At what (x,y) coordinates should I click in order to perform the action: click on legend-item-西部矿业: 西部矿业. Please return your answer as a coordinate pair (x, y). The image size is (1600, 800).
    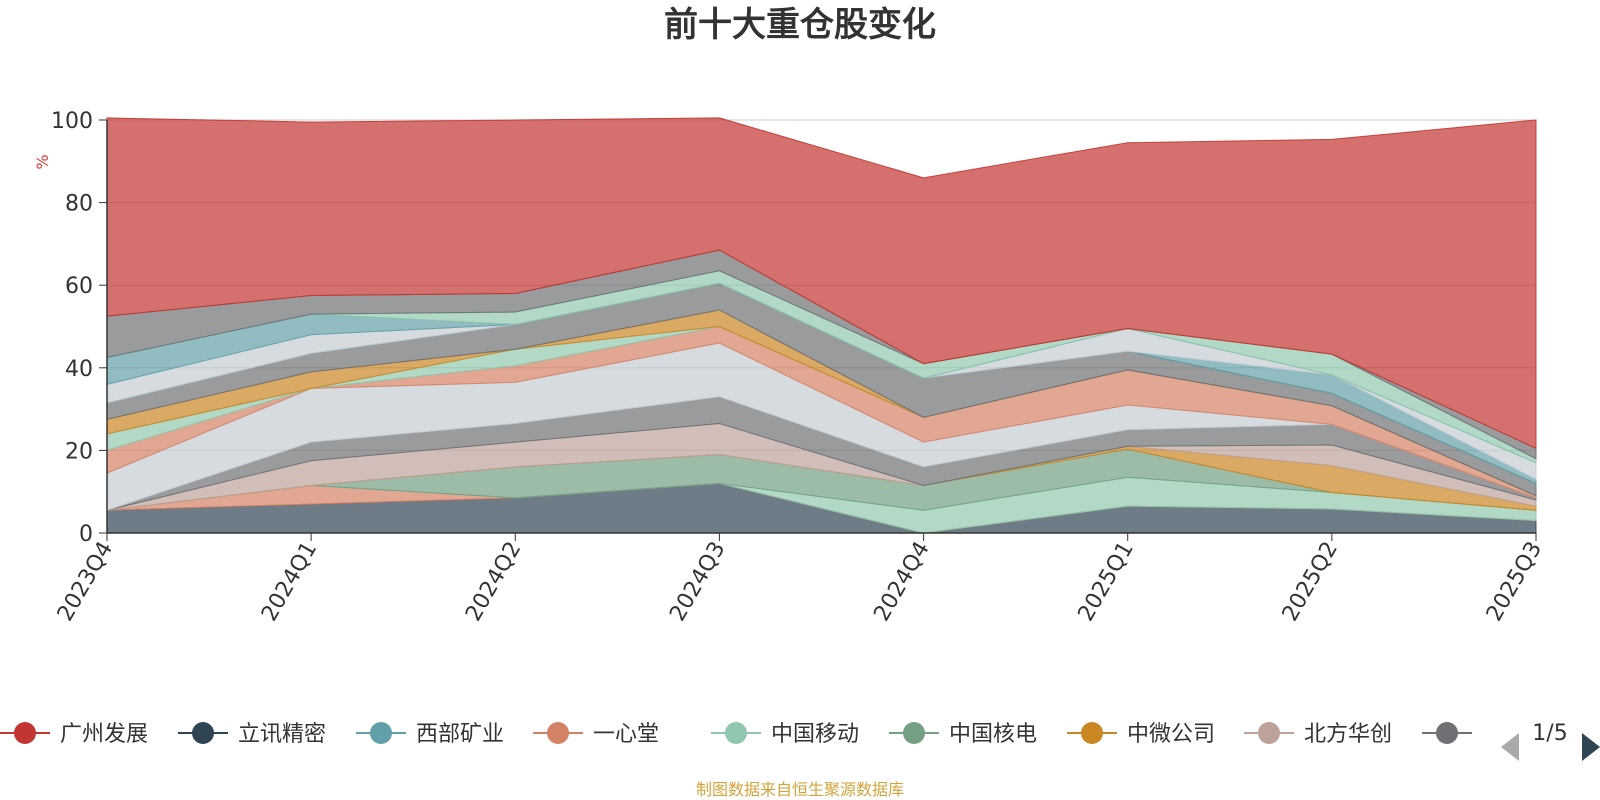
    Looking at the image, I should click on (430, 734).